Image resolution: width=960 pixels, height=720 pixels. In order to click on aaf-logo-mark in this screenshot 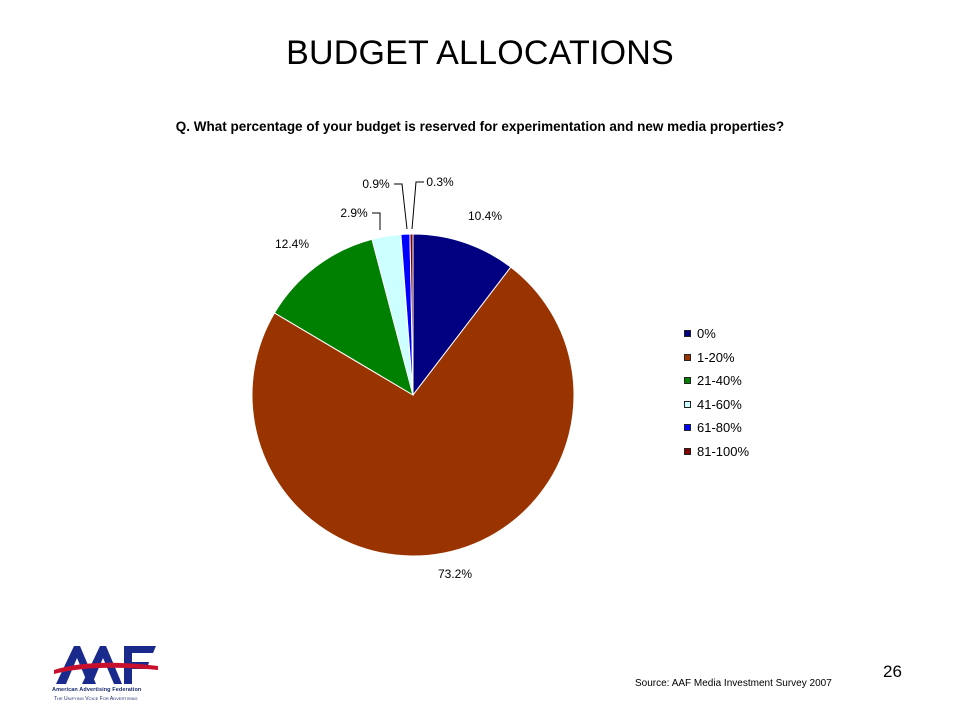, I will do `click(106, 665)`.